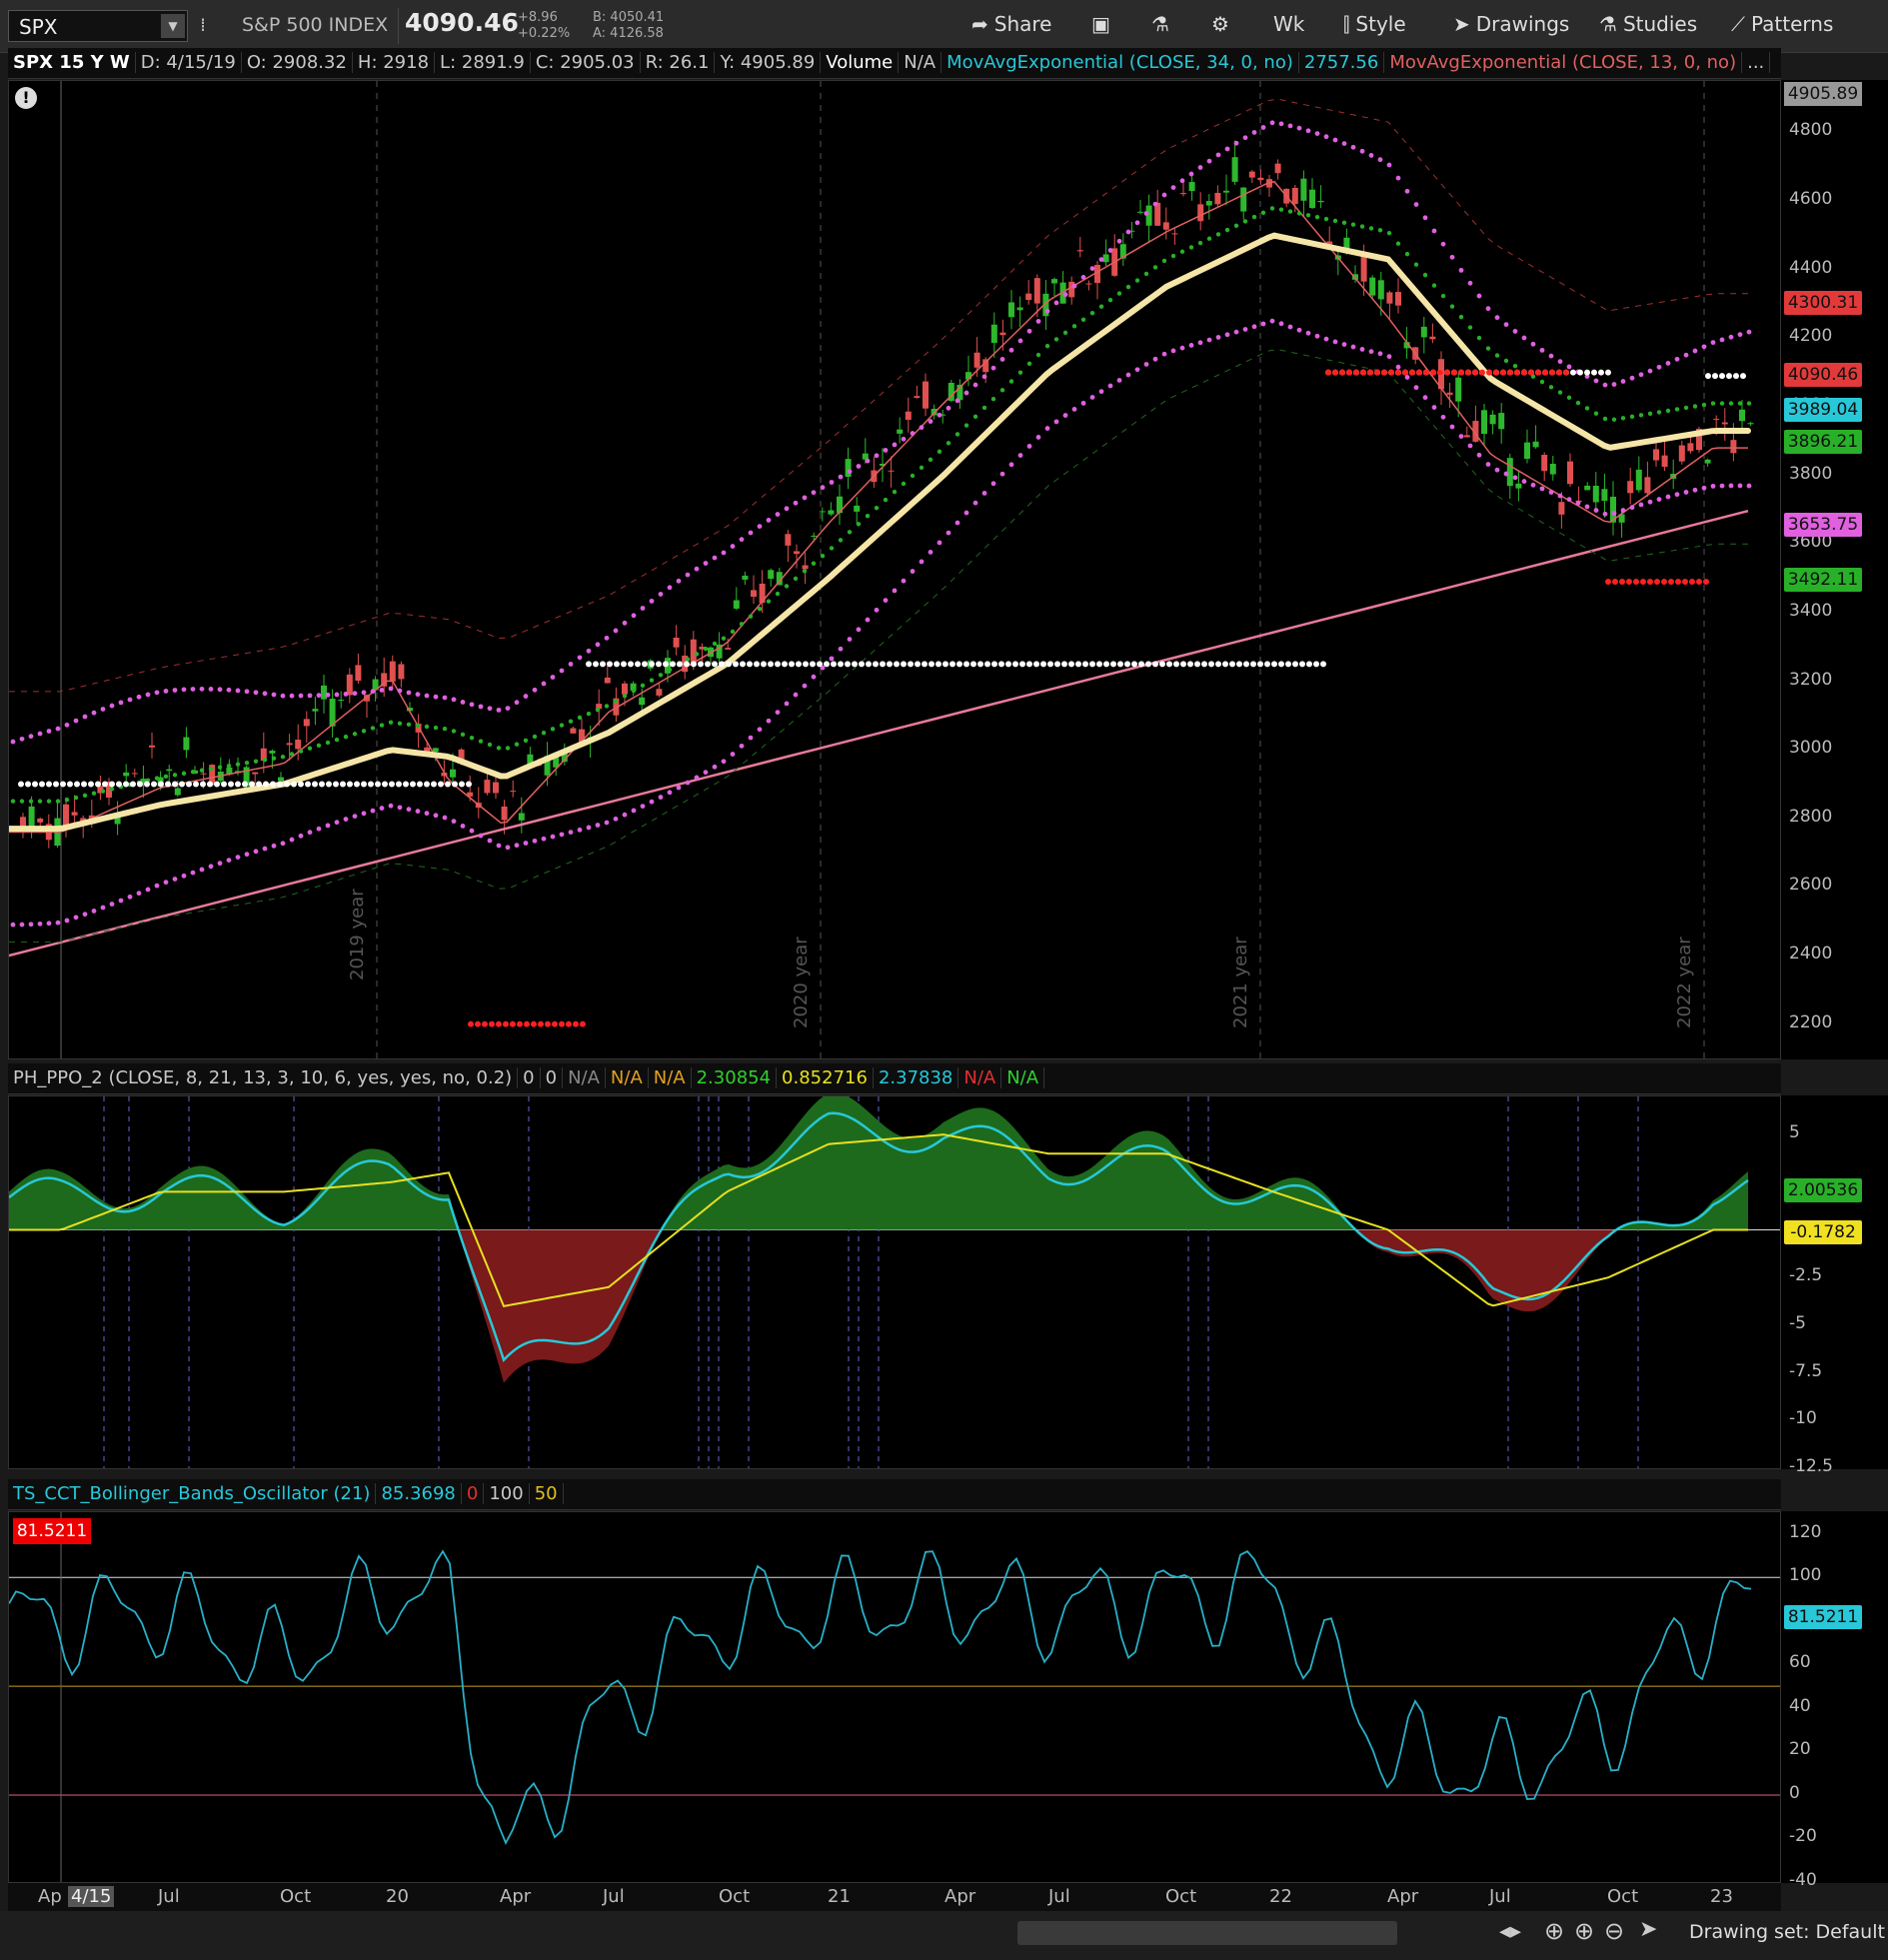 The image size is (1888, 1960). What do you see at coordinates (26, 98) in the screenshot?
I see `alert-icon: !` at bounding box center [26, 98].